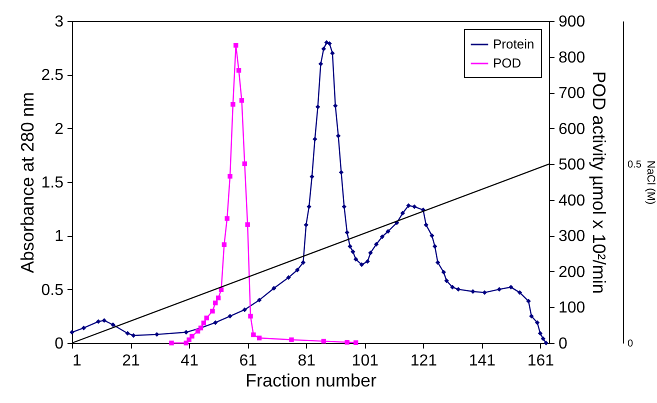  I want to click on y-tick-label: 1, so click(59, 237).